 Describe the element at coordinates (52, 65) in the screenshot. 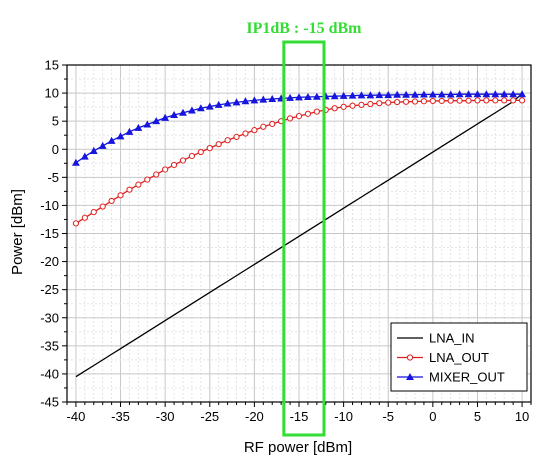

I see `y-tick-label: 15` at that location.